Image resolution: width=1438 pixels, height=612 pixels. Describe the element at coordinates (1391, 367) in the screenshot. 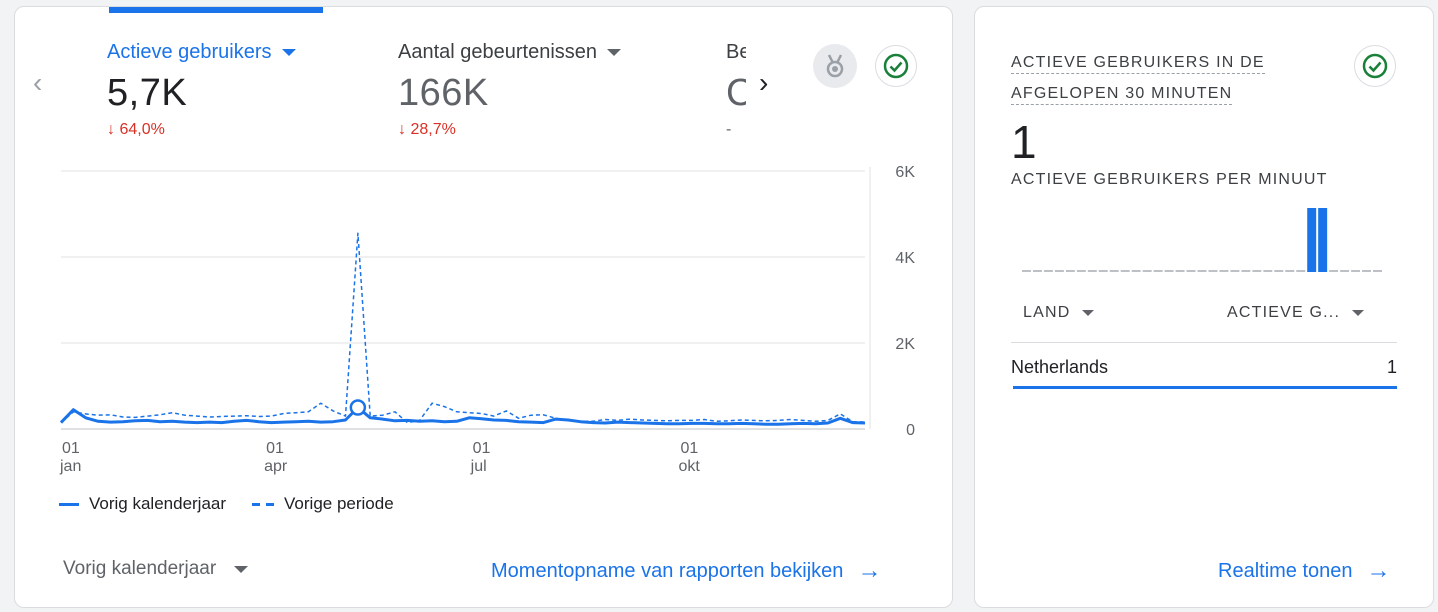

I see `count-cell: 1` at that location.